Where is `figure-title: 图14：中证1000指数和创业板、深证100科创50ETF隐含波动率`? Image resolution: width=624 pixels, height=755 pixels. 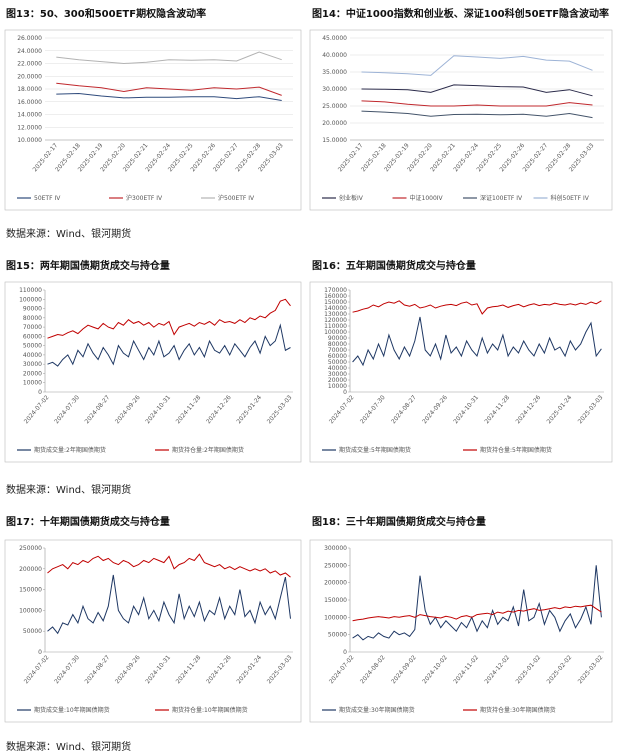
figure-title: 图14：中证1000指数和创业板、深证100科创50ETF隐含波动率 is located at coordinates (461, 14).